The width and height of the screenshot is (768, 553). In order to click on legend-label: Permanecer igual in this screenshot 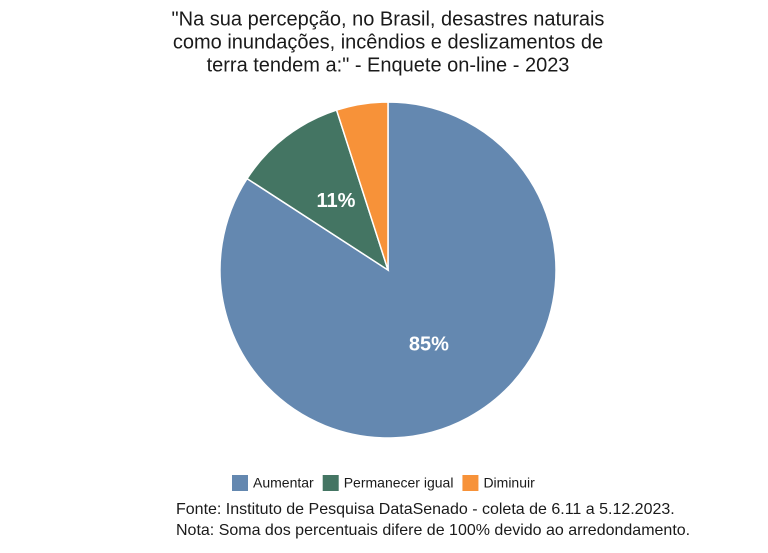, I will do `click(399, 483)`.